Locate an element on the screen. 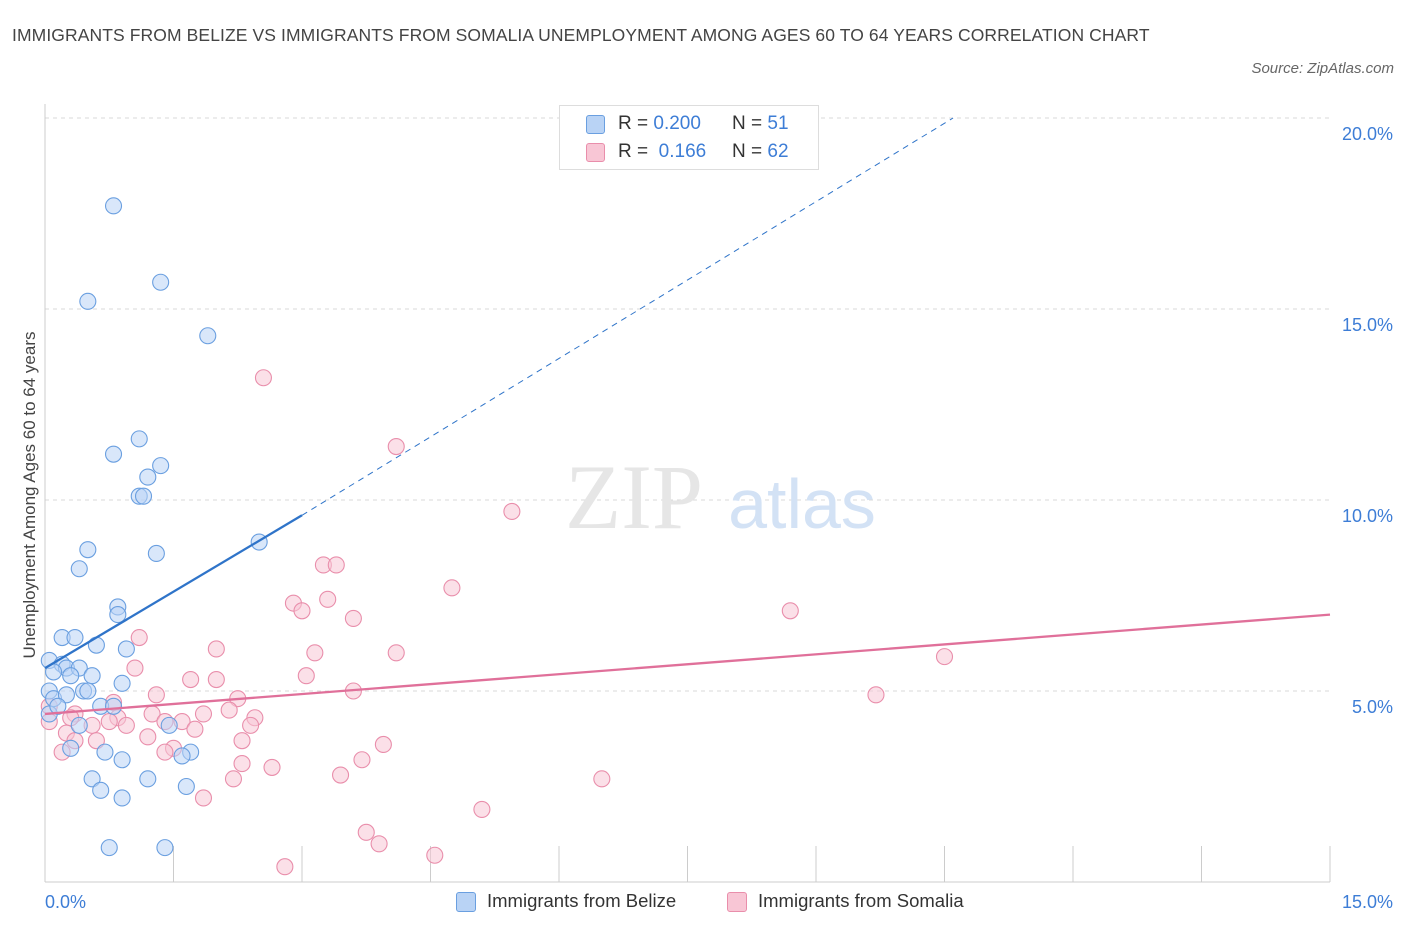 The height and width of the screenshot is (930, 1406). y-tick-label: 15.0% is located at coordinates (1367, 325).